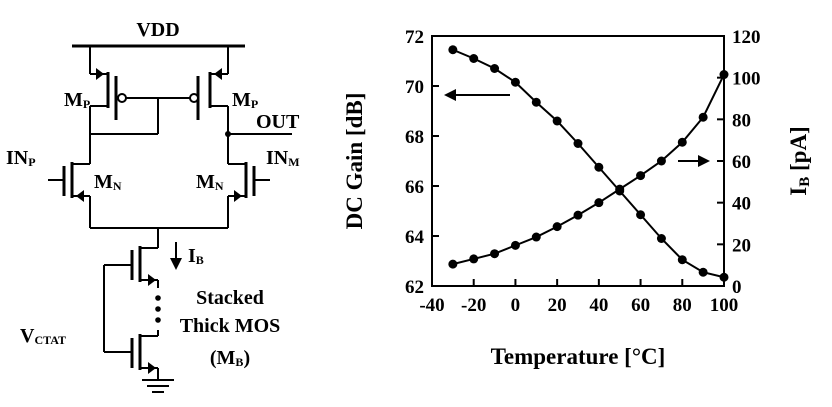 This screenshot has height=407, width=832. I want to click on mn-right-label: MN, so click(210, 182).